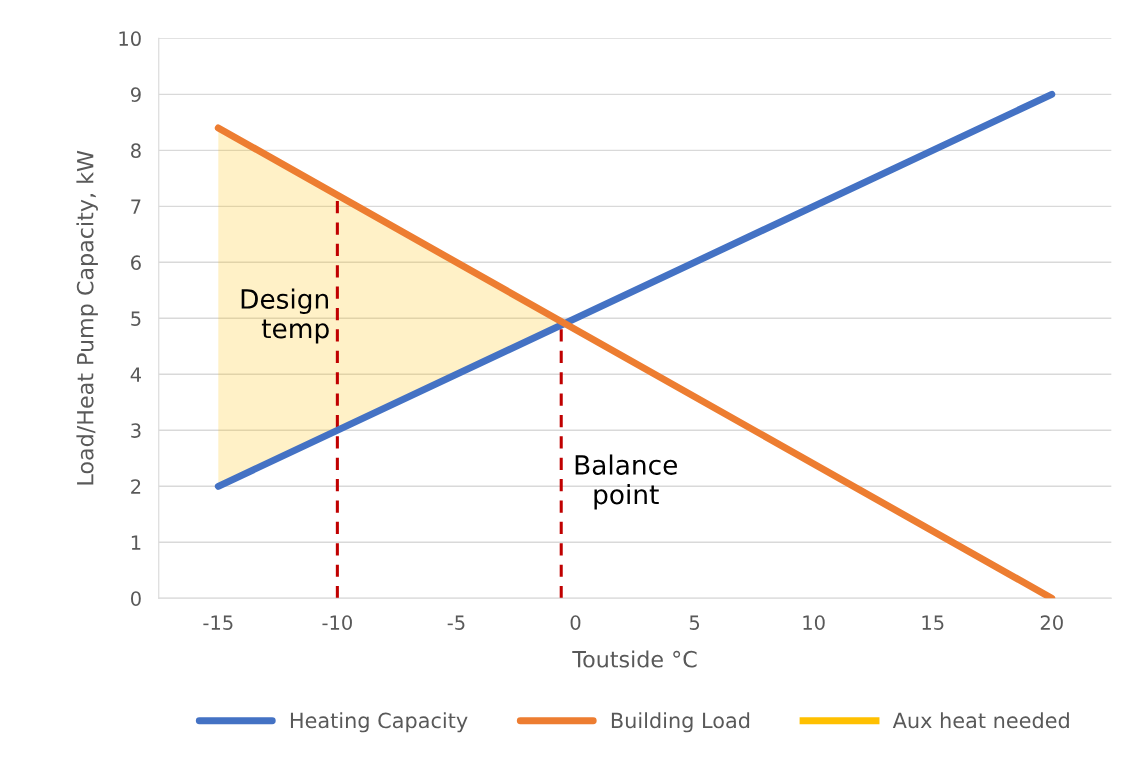 The height and width of the screenshot is (767, 1134). Describe the element at coordinates (1051, 622) in the screenshot. I see `x-tick-label: 20` at that location.